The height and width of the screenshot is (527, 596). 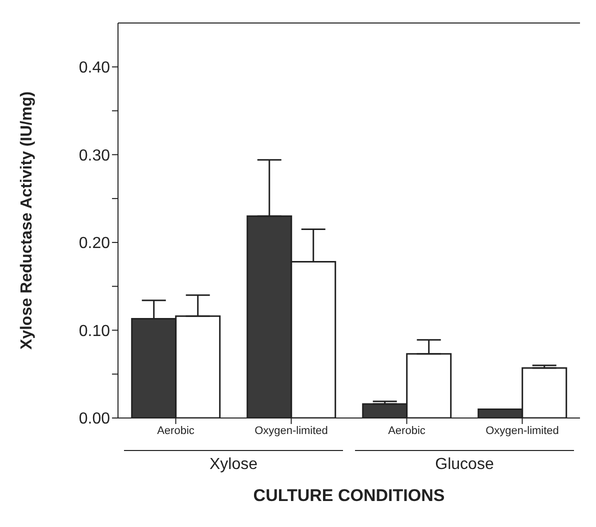 I want to click on y-tick-label: 0.10, so click(x=94, y=331).